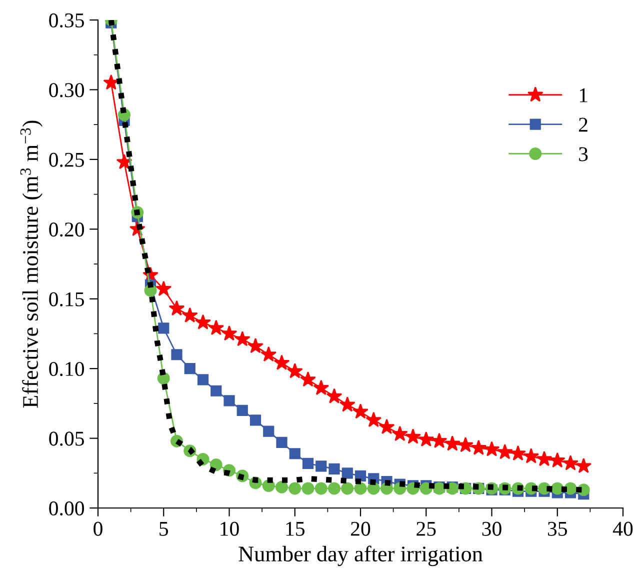  What do you see at coordinates (583, 154) in the screenshot?
I see `legend-label: 3` at bounding box center [583, 154].